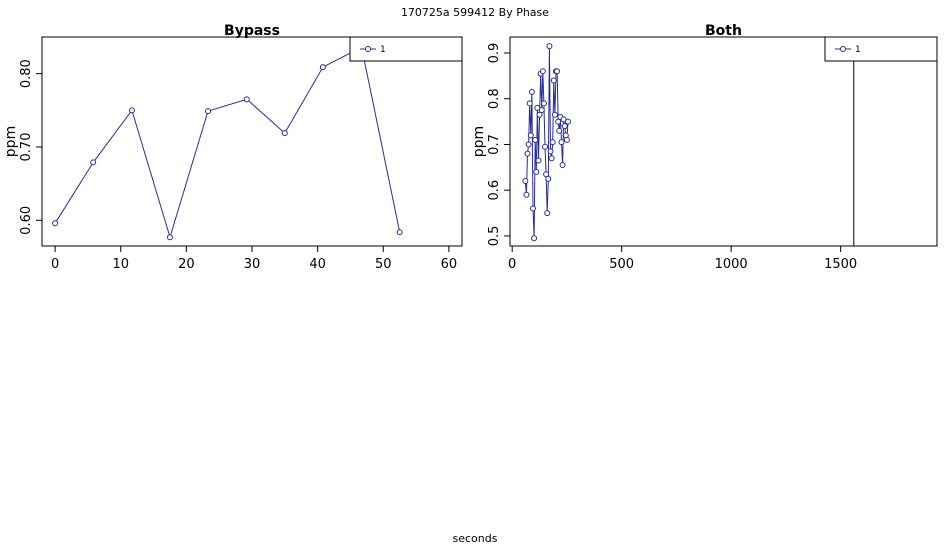 The image size is (950, 550). What do you see at coordinates (494, 53) in the screenshot?
I see `both-y-tick-label: 0.9` at bounding box center [494, 53].